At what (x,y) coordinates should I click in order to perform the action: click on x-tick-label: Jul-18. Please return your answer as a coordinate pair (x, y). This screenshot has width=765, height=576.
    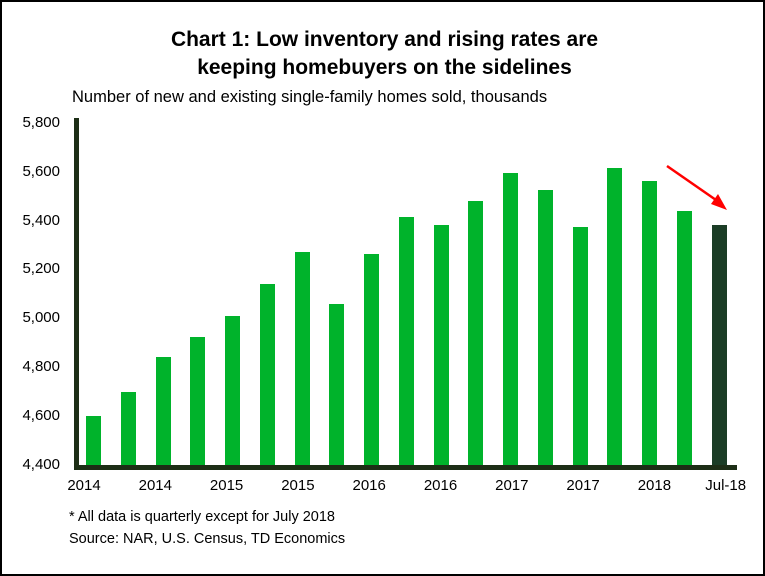
    Looking at the image, I should click on (726, 485).